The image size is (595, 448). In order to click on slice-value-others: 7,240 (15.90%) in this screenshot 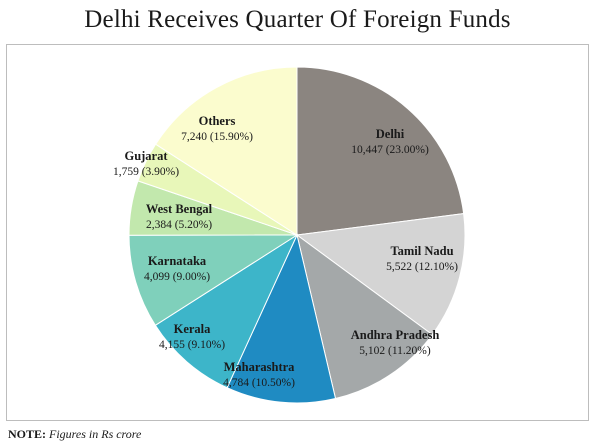, I will do `click(217, 137)`.